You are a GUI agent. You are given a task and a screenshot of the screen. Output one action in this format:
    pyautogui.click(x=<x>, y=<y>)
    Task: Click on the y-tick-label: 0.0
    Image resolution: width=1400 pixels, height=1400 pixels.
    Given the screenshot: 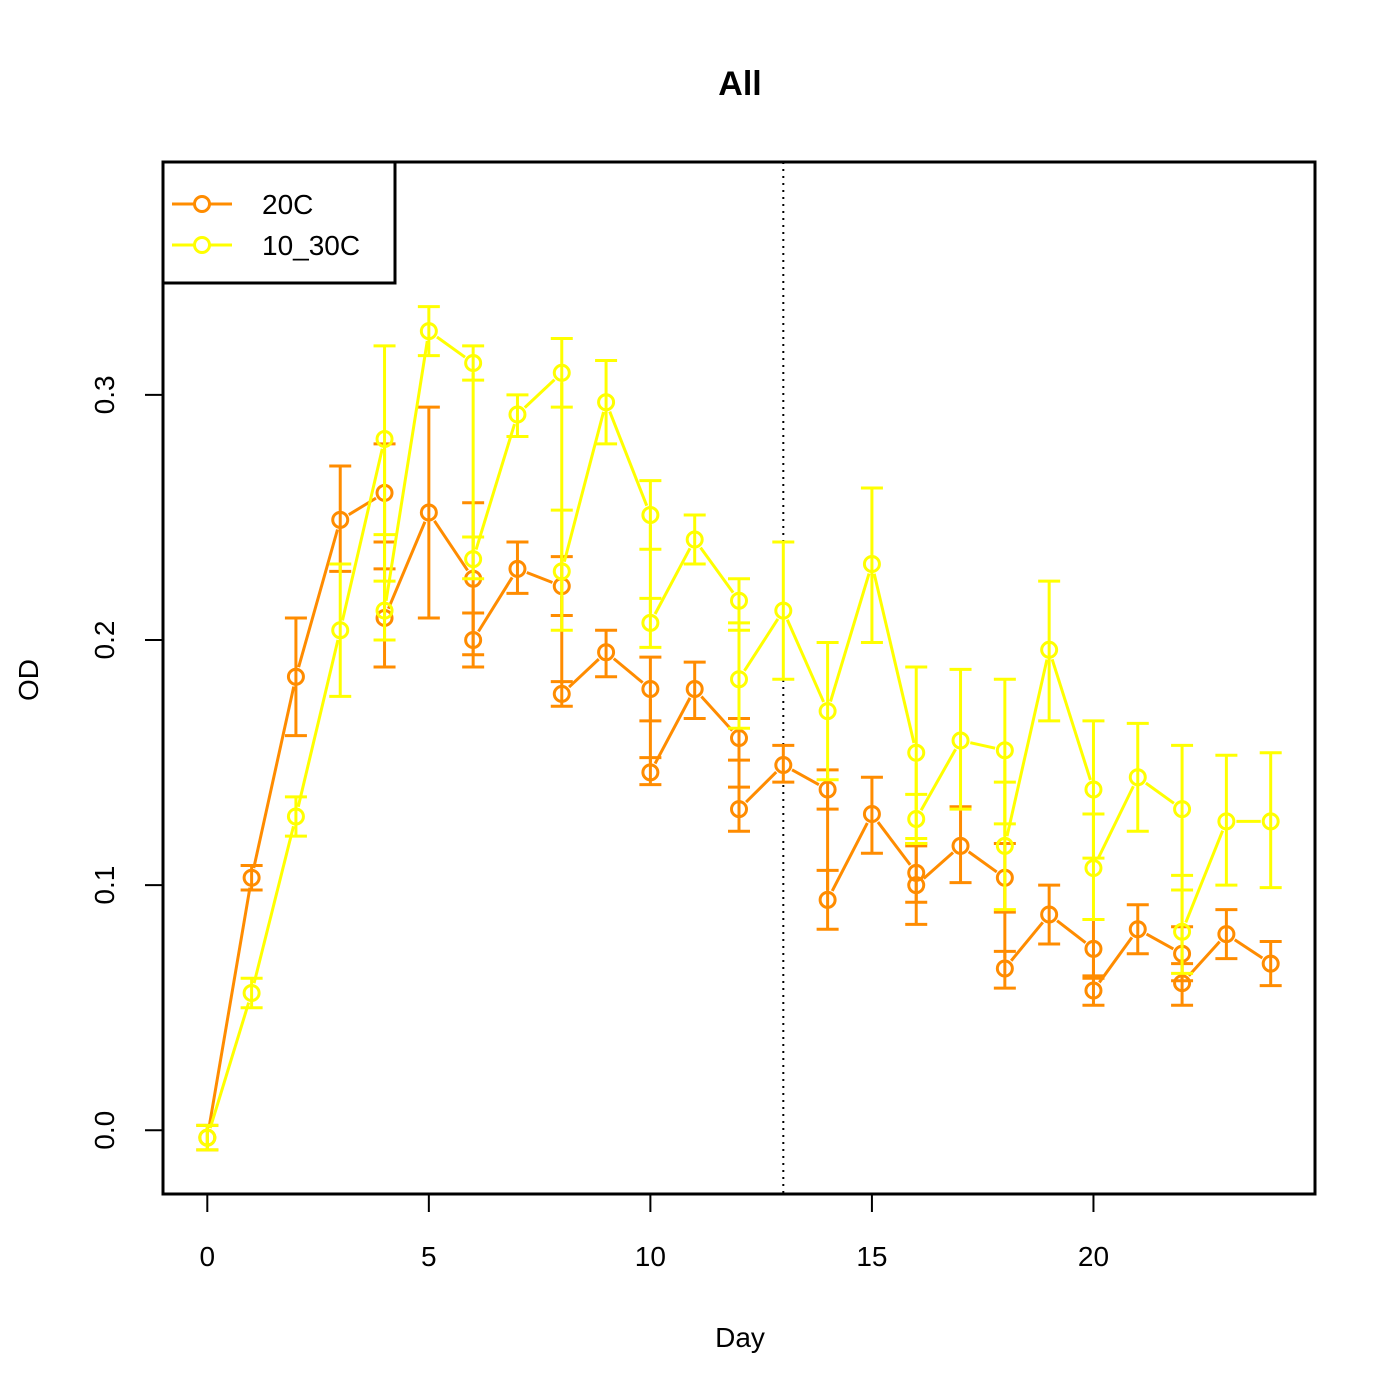 What is the action you would take?
    pyautogui.click(x=104, y=1130)
    